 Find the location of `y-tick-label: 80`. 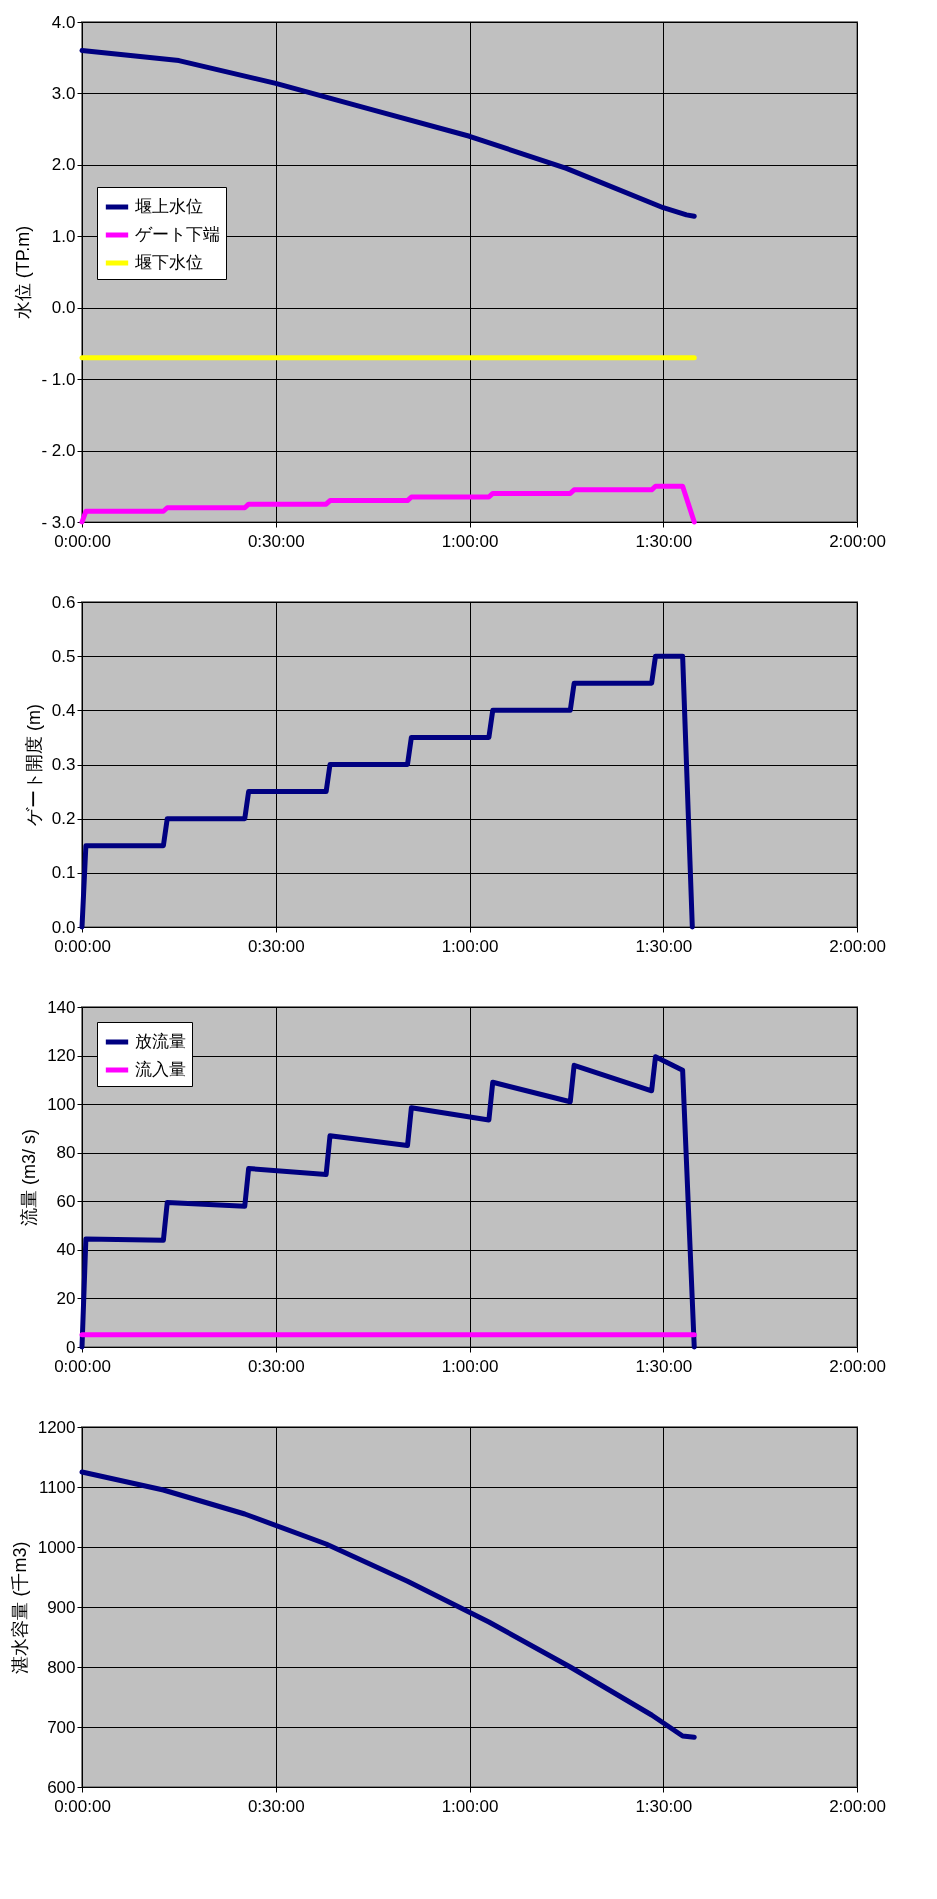

y-tick-label: 80 is located at coordinates (66, 1153).